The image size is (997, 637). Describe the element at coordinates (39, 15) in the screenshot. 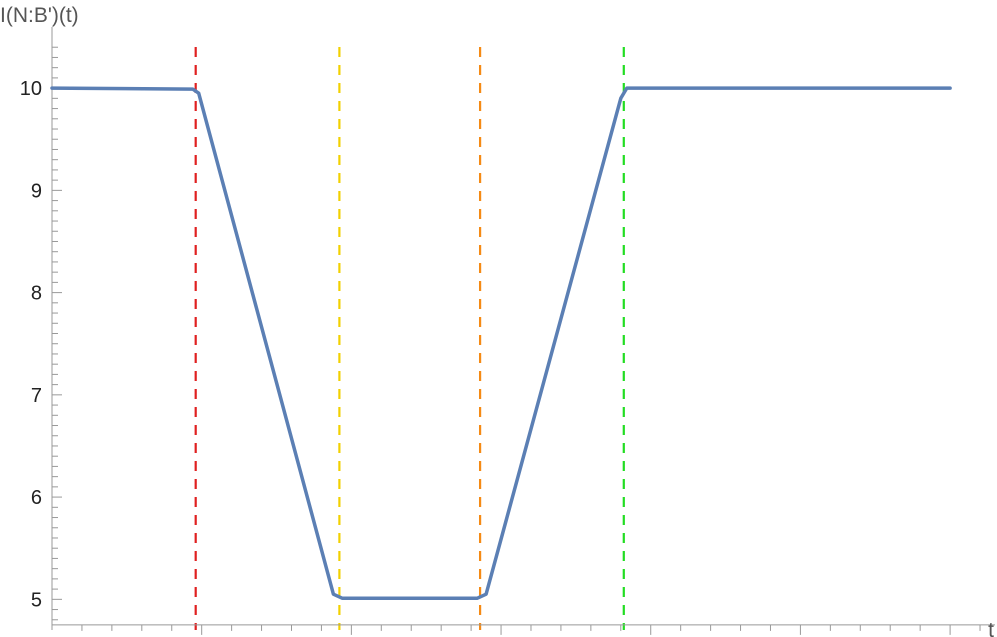

I see `y-axis-label: I(N:B')(t)` at that location.